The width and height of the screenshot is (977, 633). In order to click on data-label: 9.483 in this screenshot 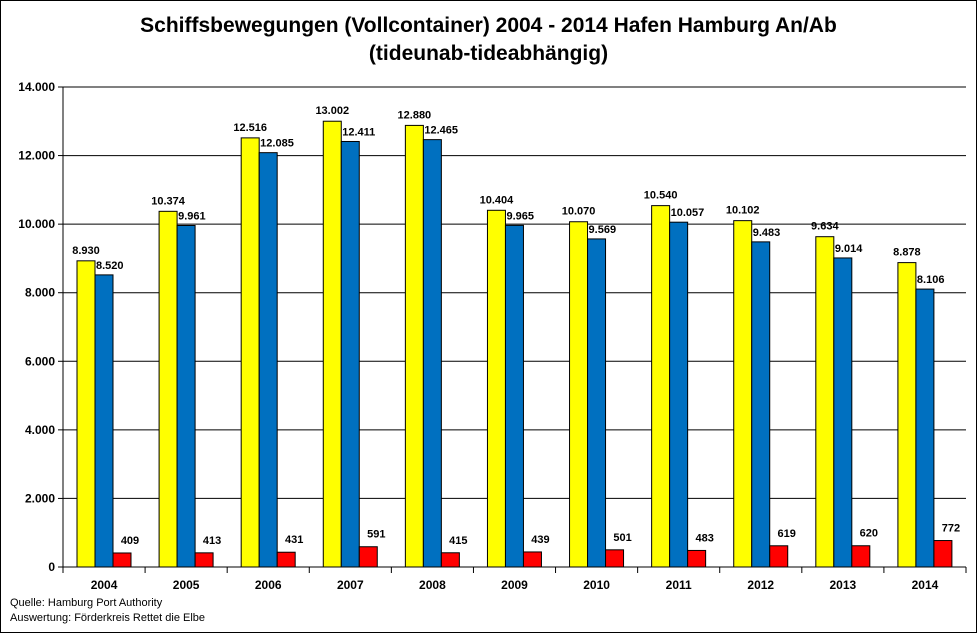, I will do `click(767, 233)`.